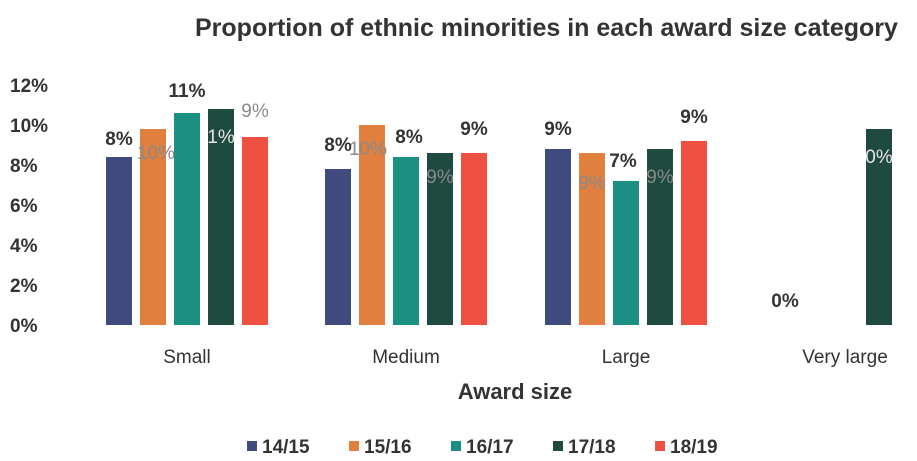  I want to click on legend-label: 16/17, so click(490, 447).